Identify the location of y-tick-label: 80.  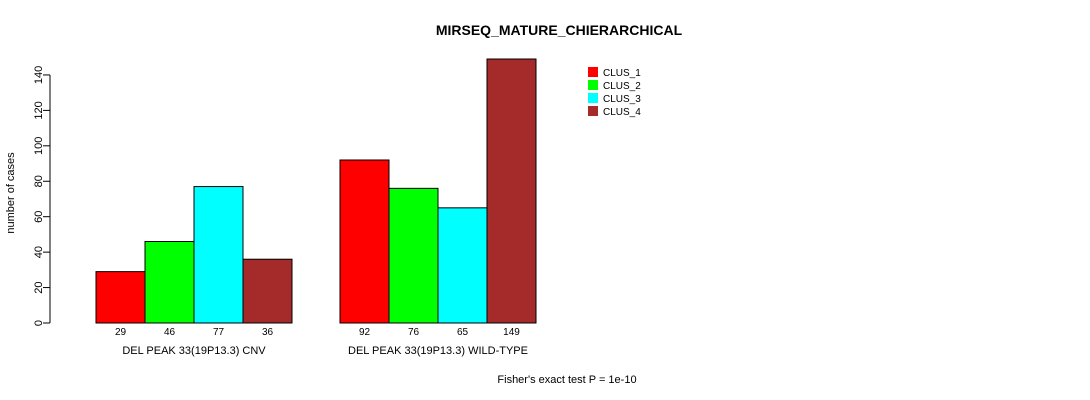
(39, 181).